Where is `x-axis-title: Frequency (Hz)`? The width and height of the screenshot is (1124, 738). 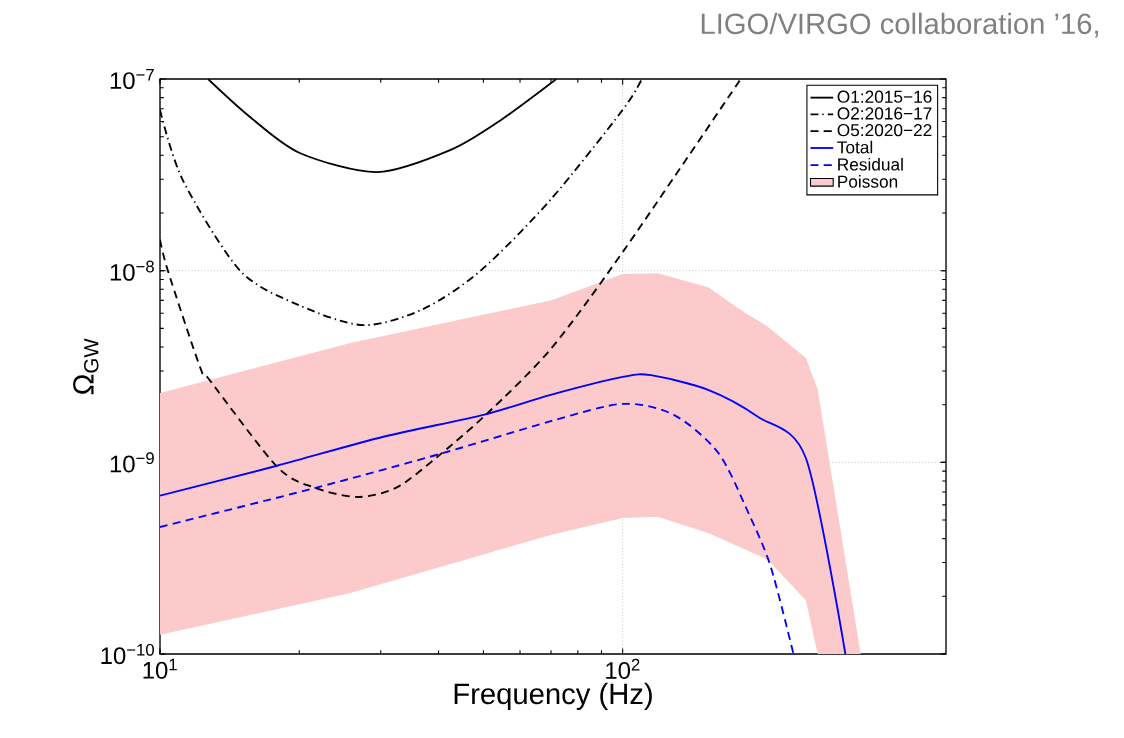
x-axis-title: Frequency (Hz) is located at coordinates (553, 696).